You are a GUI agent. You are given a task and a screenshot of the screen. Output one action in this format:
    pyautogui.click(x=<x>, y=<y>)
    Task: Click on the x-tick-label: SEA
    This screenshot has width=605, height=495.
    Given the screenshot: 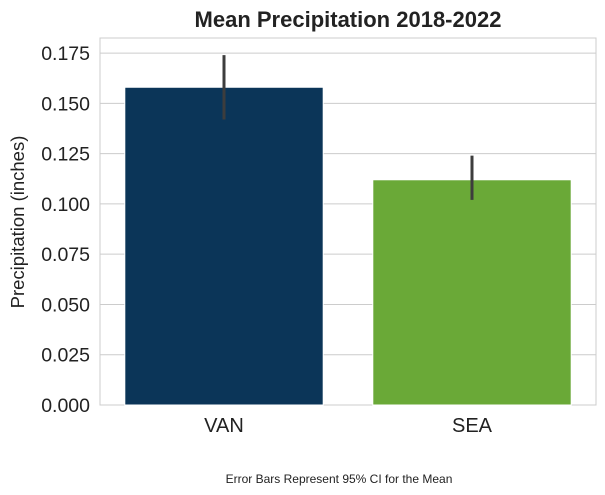 What is the action you would take?
    pyautogui.click(x=472, y=426)
    